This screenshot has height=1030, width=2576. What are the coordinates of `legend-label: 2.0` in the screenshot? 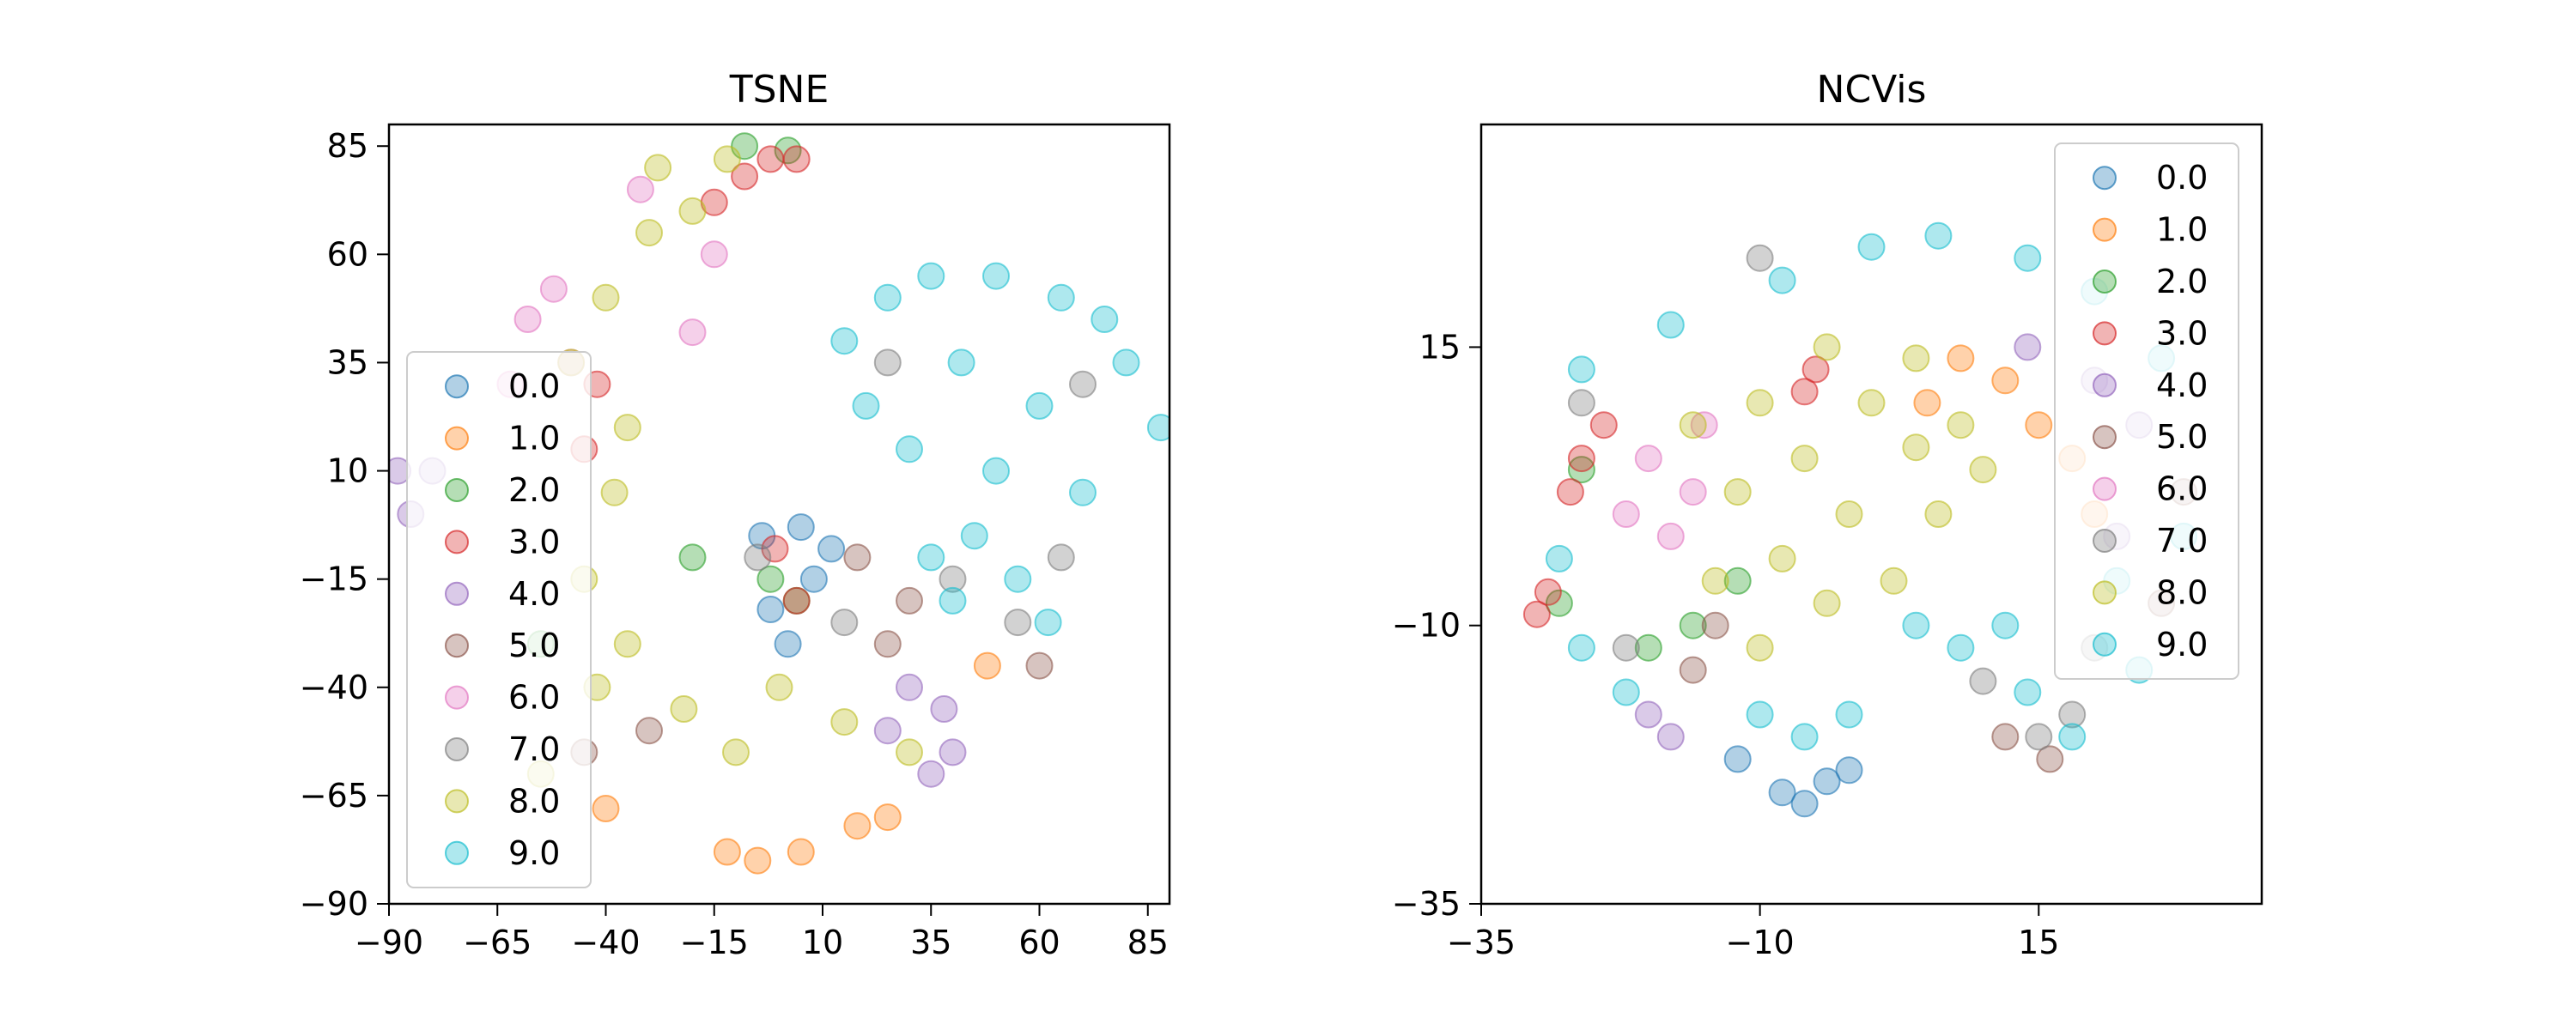 It's located at (534, 490).